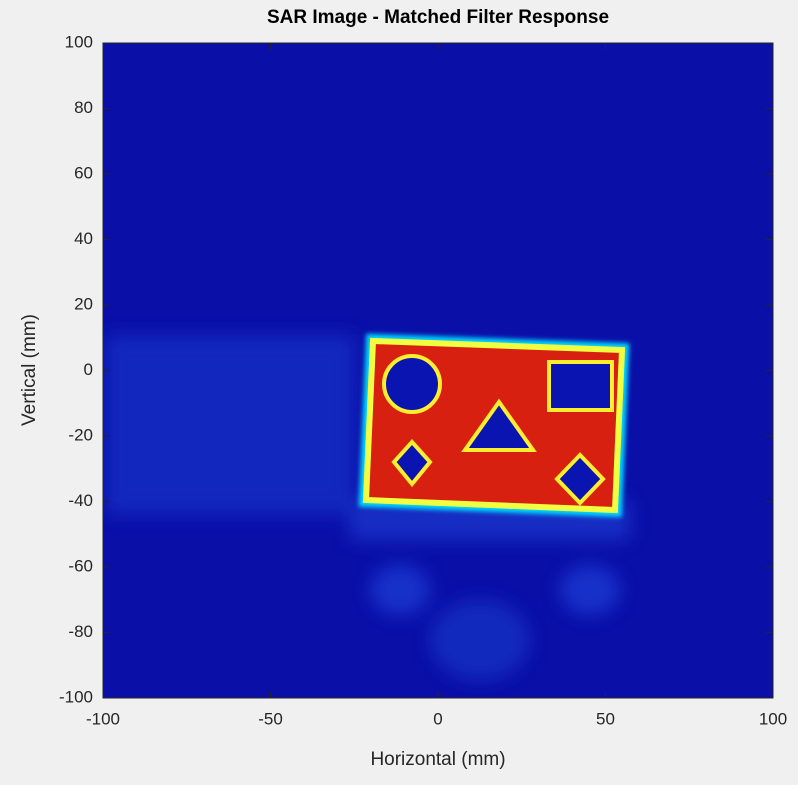 This screenshot has width=798, height=785. I want to click on y-tick-label: 40, so click(83, 238).